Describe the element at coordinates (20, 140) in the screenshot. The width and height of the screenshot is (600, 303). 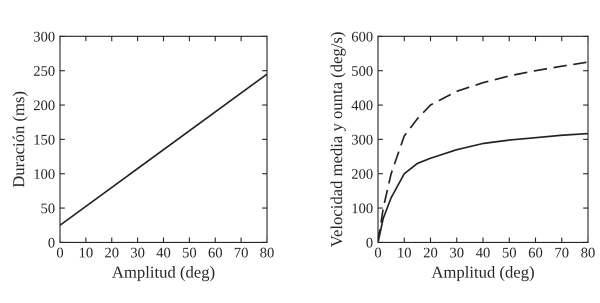
I see `y-axis-title: Duración (ms)` at that location.